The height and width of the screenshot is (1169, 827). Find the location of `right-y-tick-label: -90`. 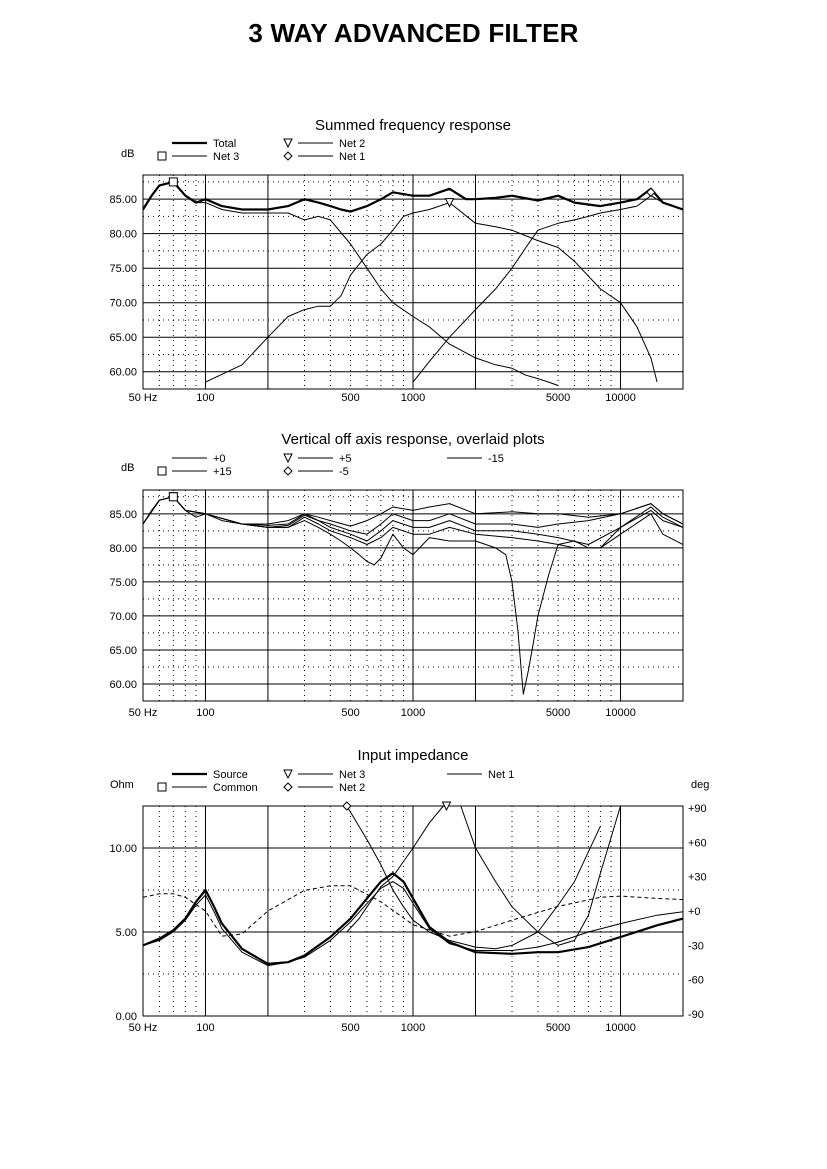

right-y-tick-label: -90 is located at coordinates (696, 1015).